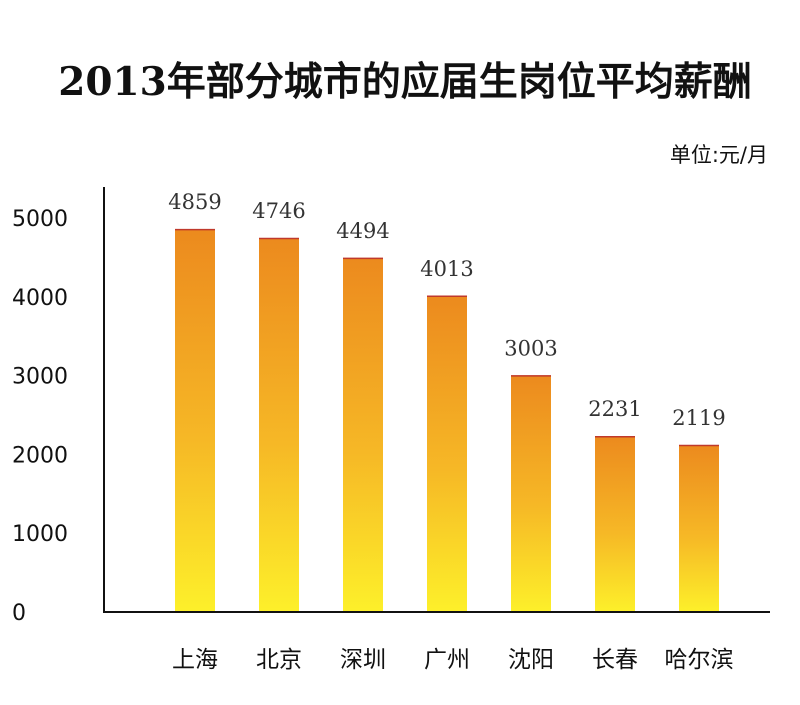  I want to click on y-tick-label: 4000, so click(40, 298).